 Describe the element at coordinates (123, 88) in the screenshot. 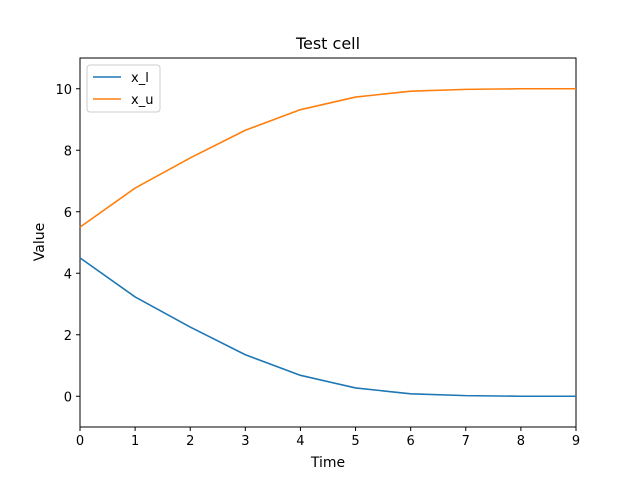

I see `legend: x_l x_u` at that location.